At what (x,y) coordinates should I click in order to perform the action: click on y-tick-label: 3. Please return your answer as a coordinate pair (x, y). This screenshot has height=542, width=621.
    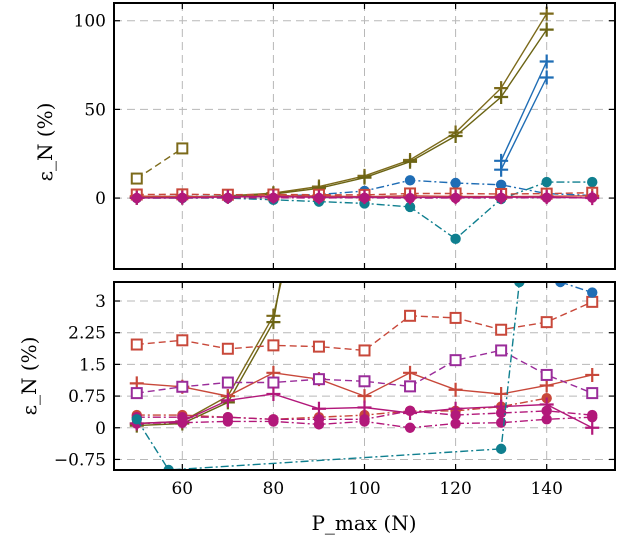
    Looking at the image, I should click on (100, 302).